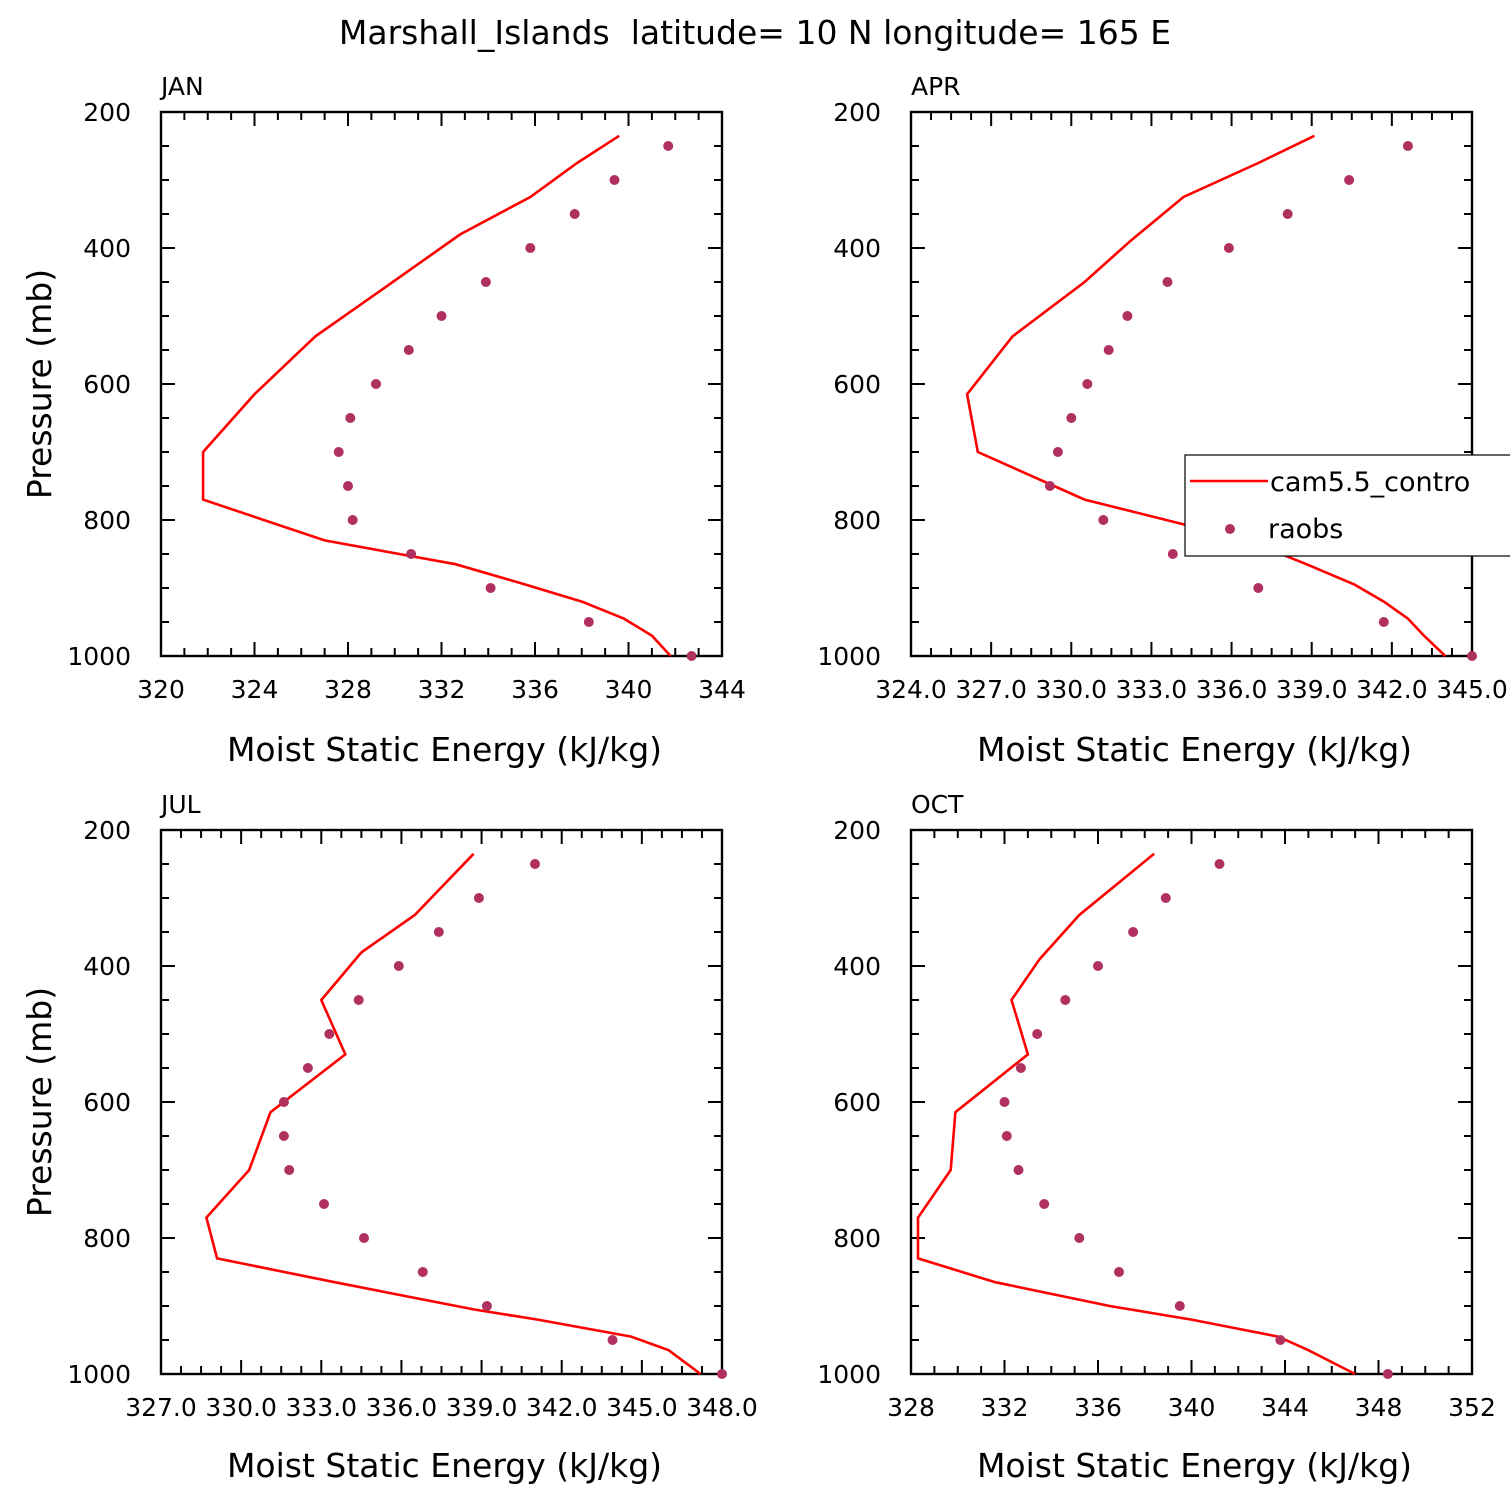 The width and height of the screenshot is (1510, 1510). I want to click on x-tick-label: 332, so click(1005, 1407).